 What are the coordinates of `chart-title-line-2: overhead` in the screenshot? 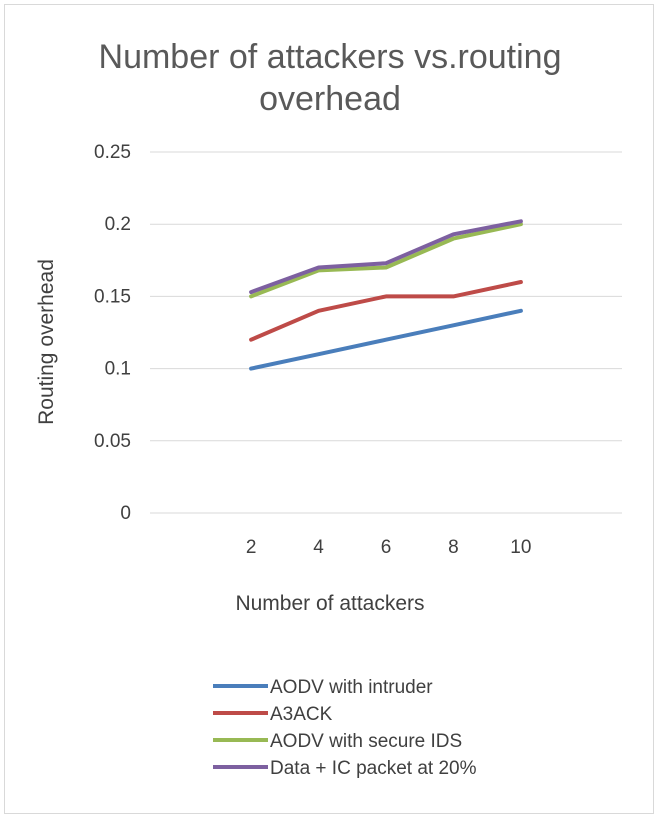 It's located at (330, 99).